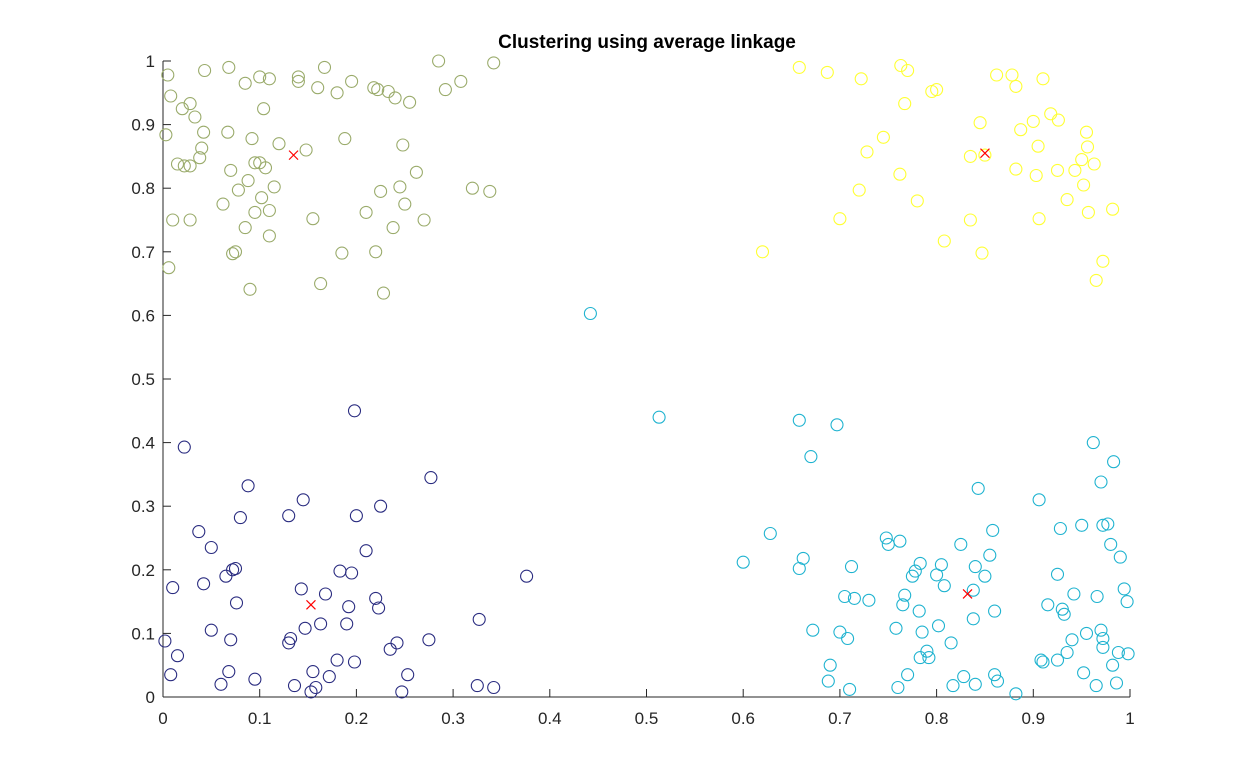  Describe the element at coordinates (550, 718) in the screenshot. I see `x-tick-label: 0.4` at that location.